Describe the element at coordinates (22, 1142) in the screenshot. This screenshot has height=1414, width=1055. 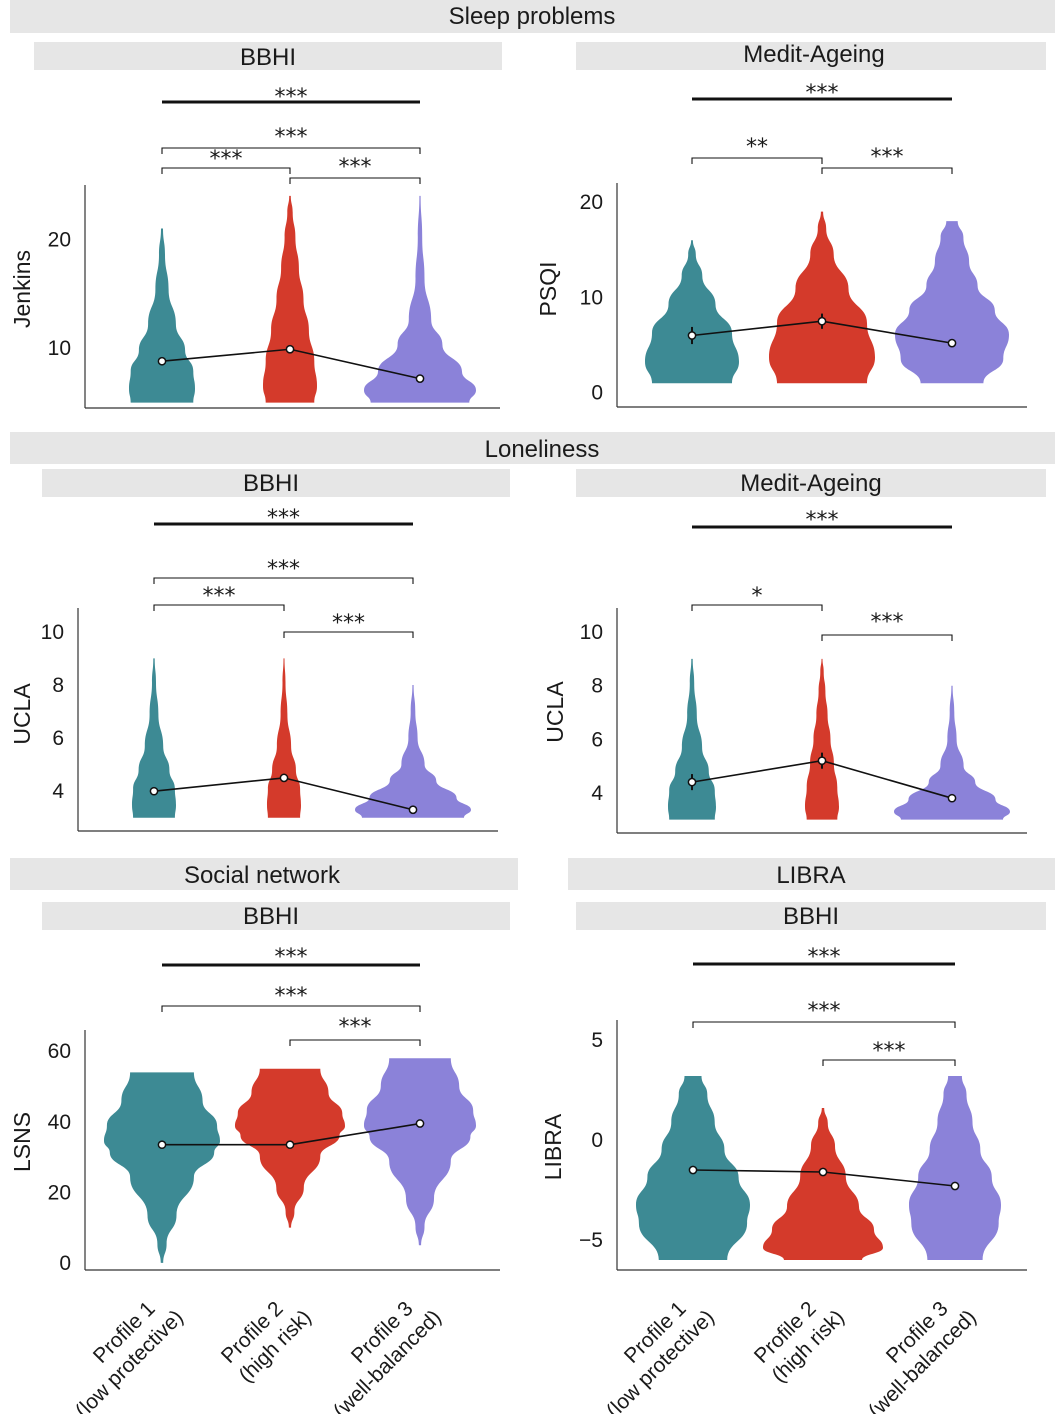
I see `y-axis-label: LSNS` at that location.